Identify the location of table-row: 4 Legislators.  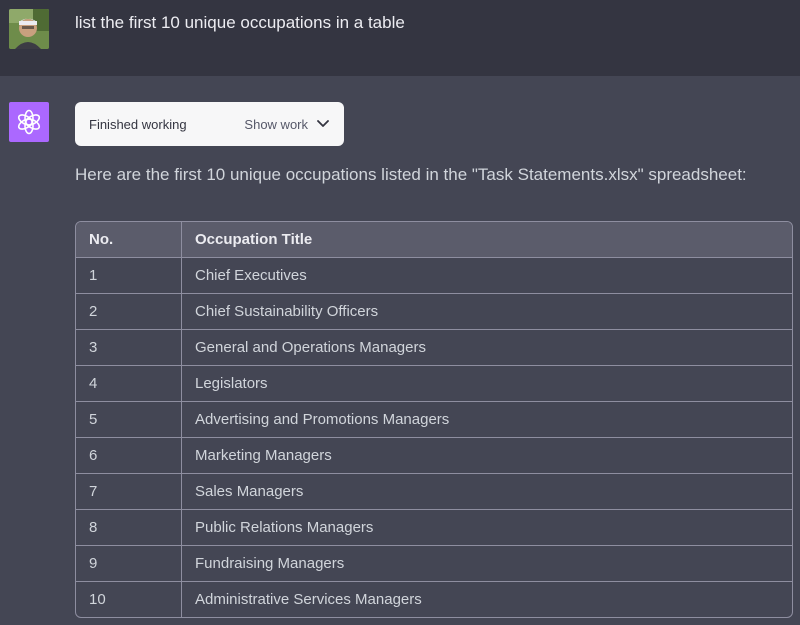
(434, 384).